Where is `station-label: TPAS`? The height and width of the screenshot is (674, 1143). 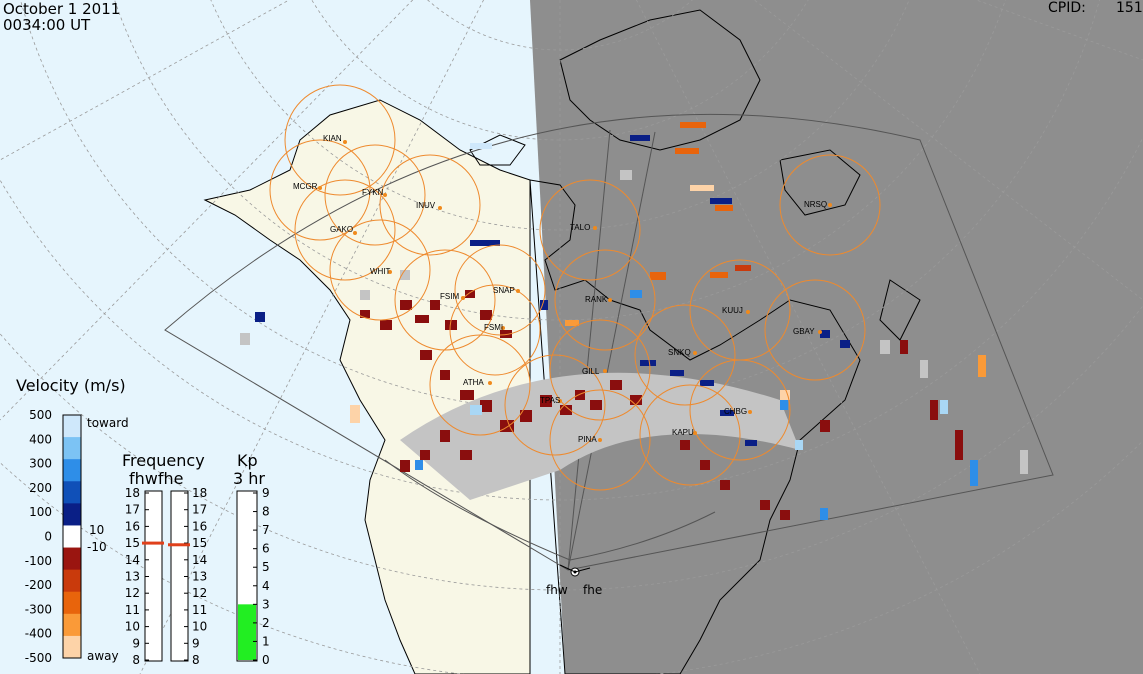
station-label: TPAS is located at coordinates (550, 400).